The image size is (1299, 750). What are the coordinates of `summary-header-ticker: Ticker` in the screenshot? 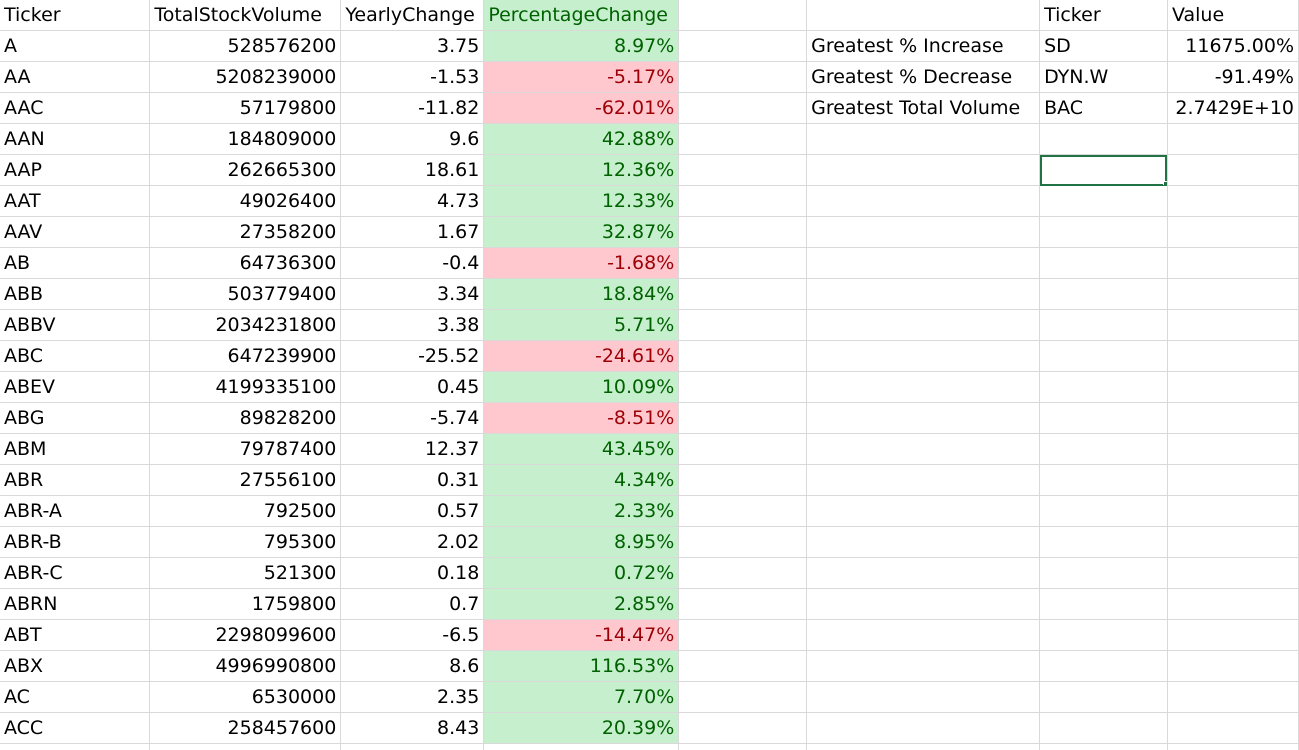 It's located at (1103, 15).